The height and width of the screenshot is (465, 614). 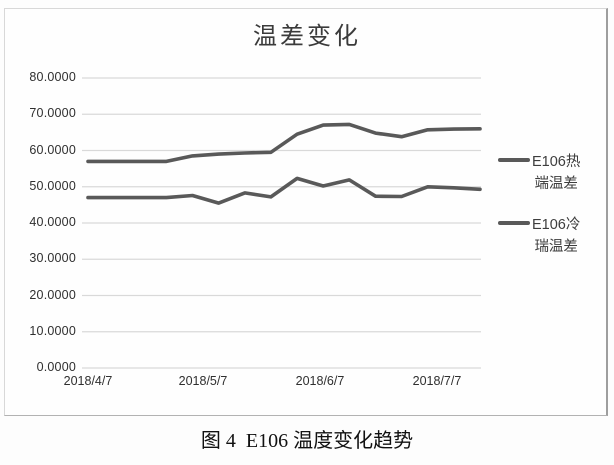 I want to click on legend-item: E106热端温差, so click(x=539, y=173).